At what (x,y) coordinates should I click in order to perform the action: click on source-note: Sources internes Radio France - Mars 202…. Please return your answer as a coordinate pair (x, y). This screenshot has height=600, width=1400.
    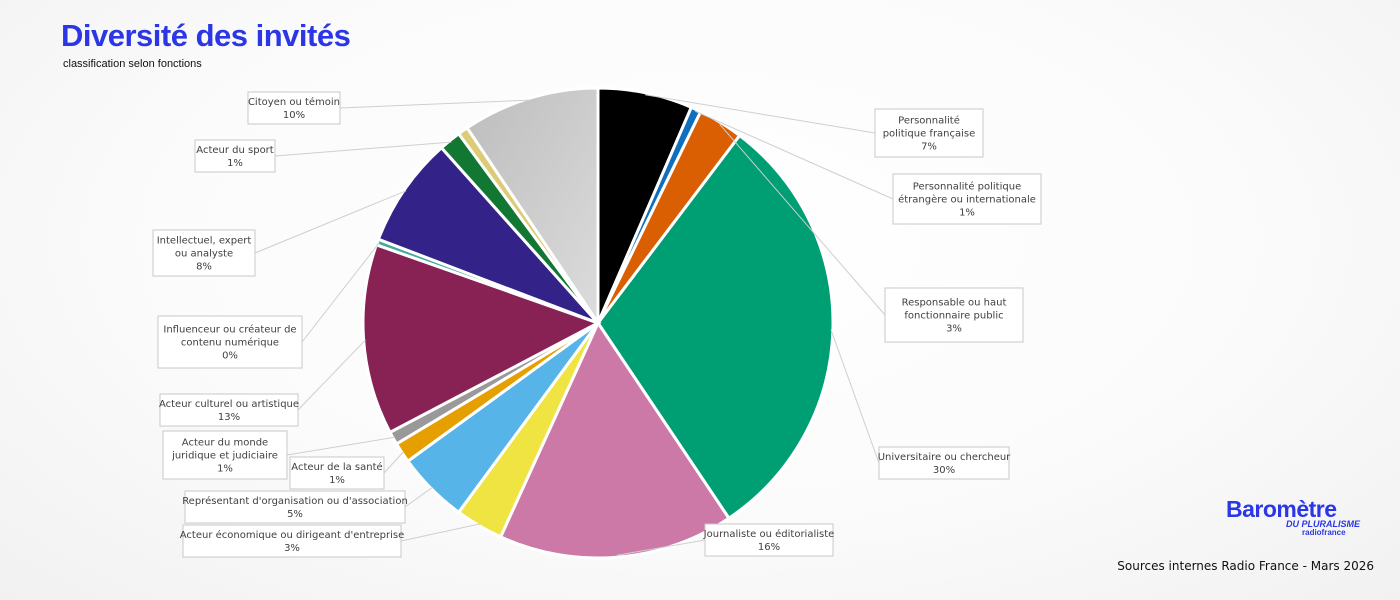
    Looking at the image, I should click on (1245, 566).